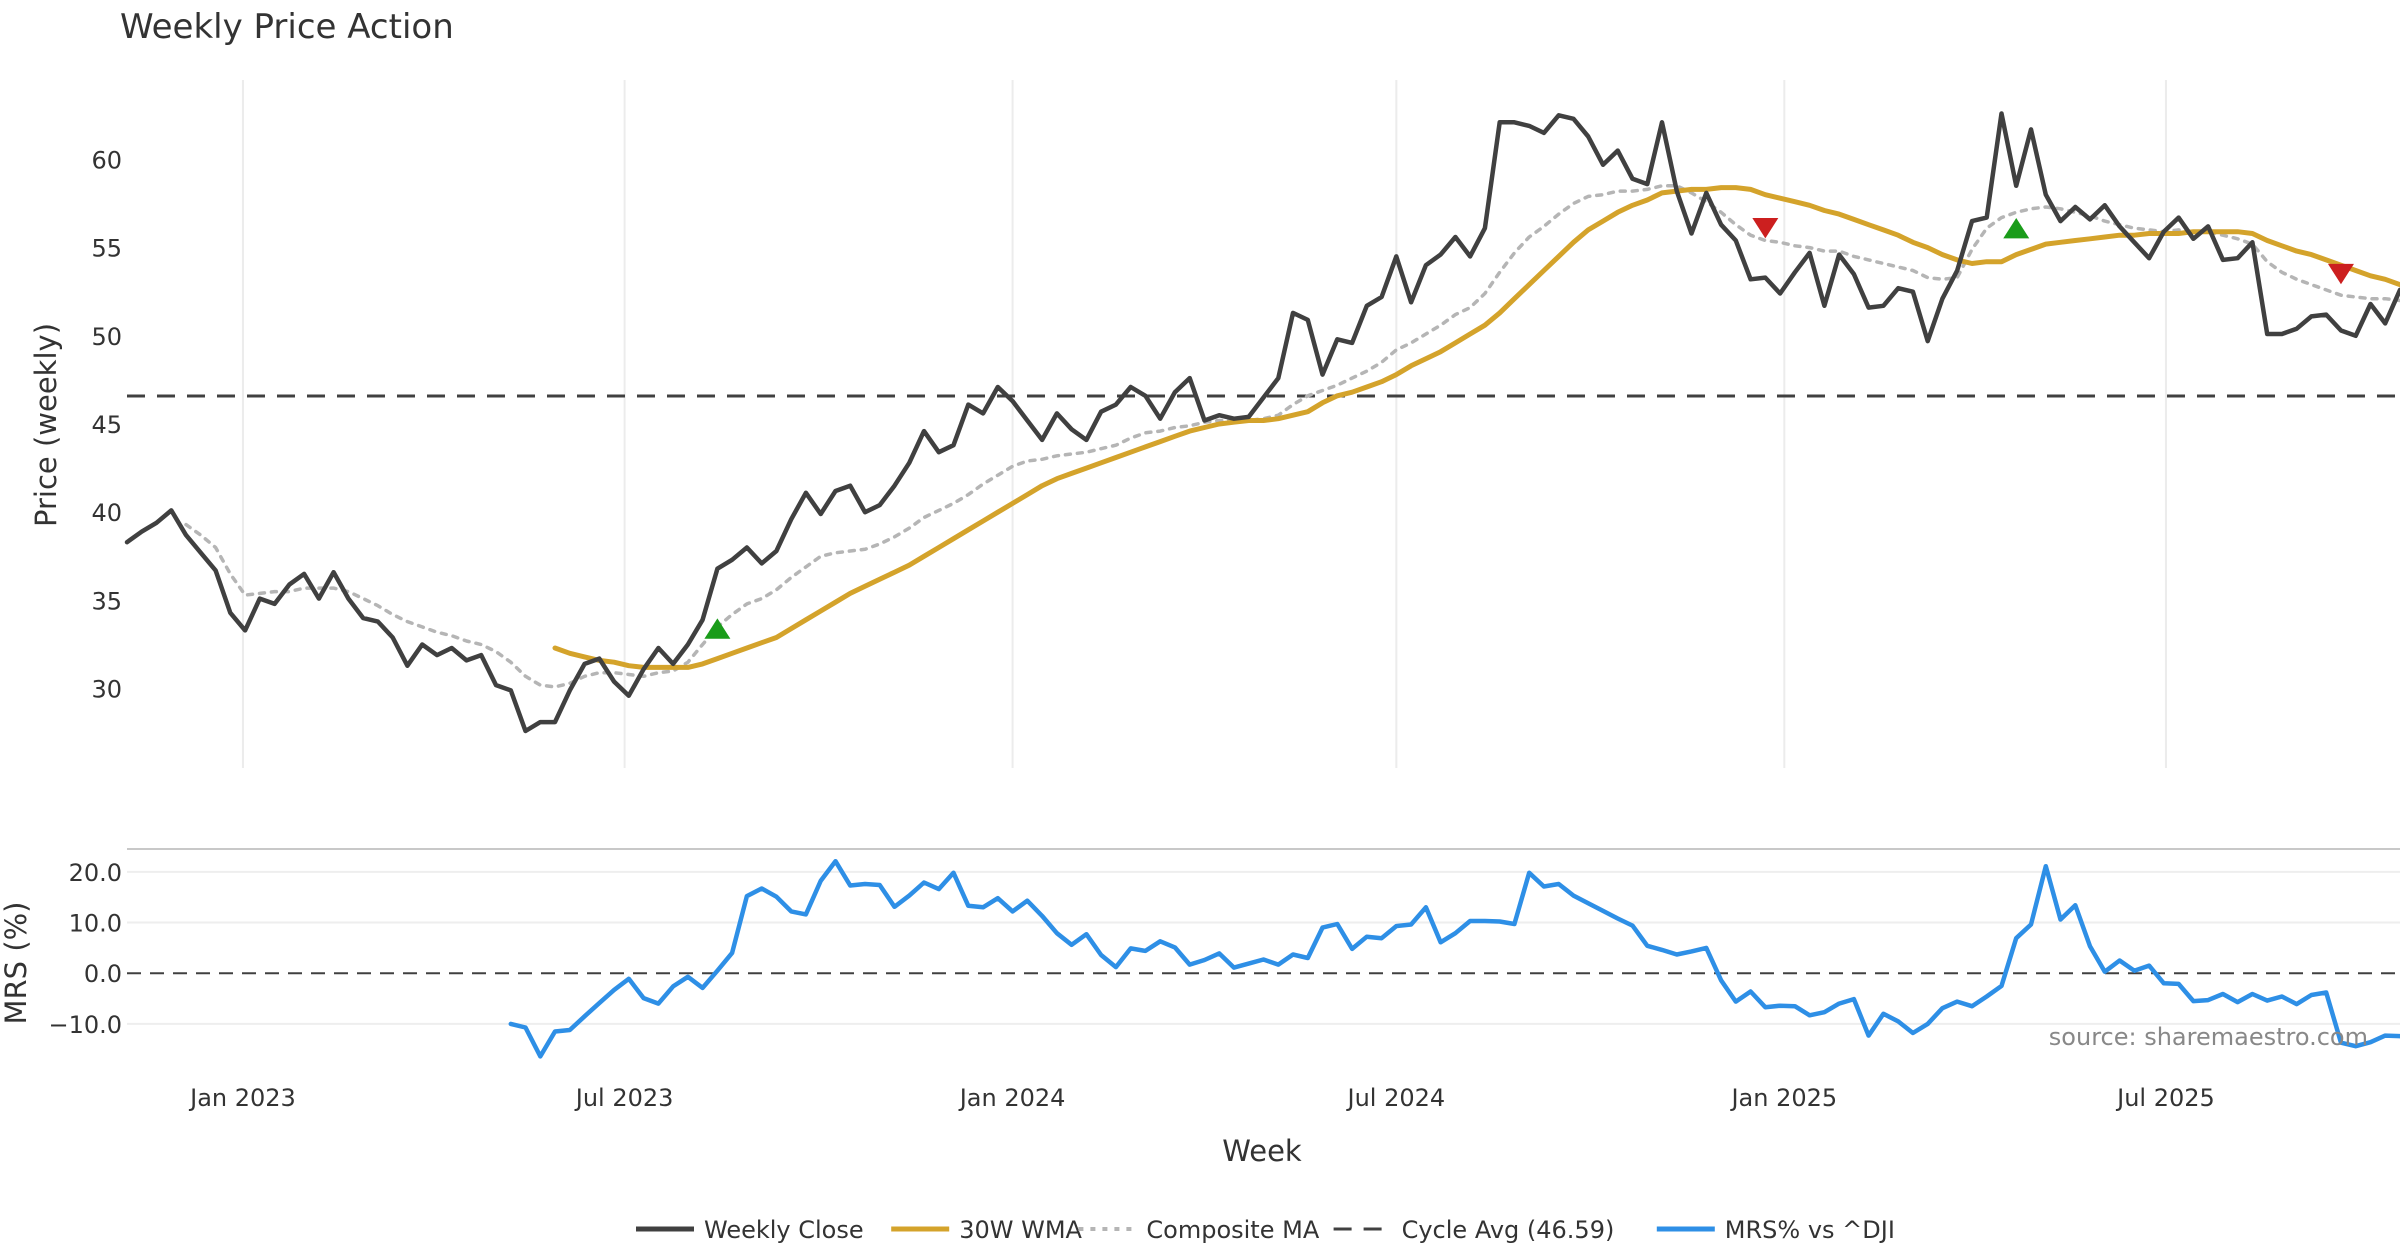  What do you see at coordinates (1262, 1151) in the screenshot?
I see `x-axis-label: Week` at bounding box center [1262, 1151].